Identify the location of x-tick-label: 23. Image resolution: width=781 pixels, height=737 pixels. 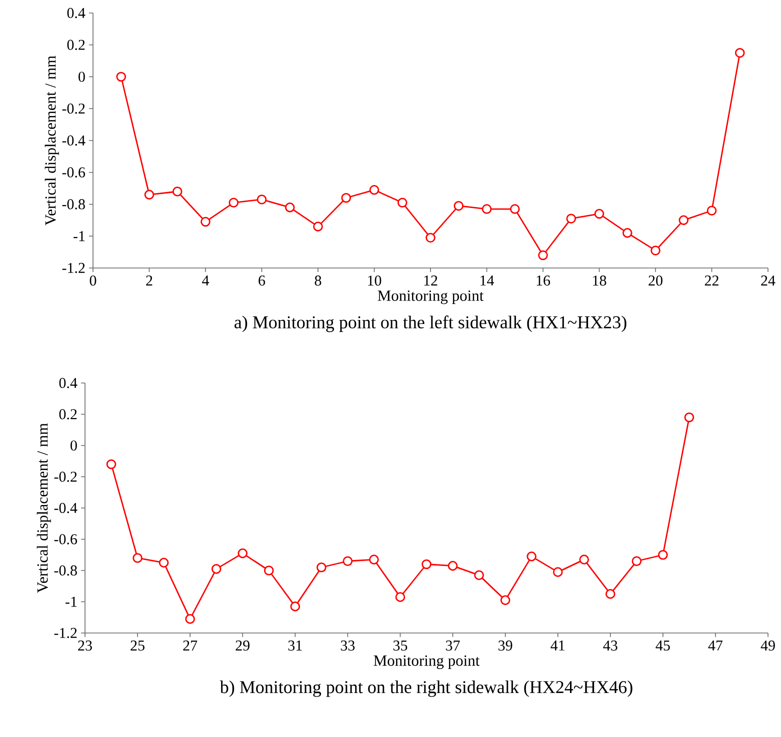
(85, 645).